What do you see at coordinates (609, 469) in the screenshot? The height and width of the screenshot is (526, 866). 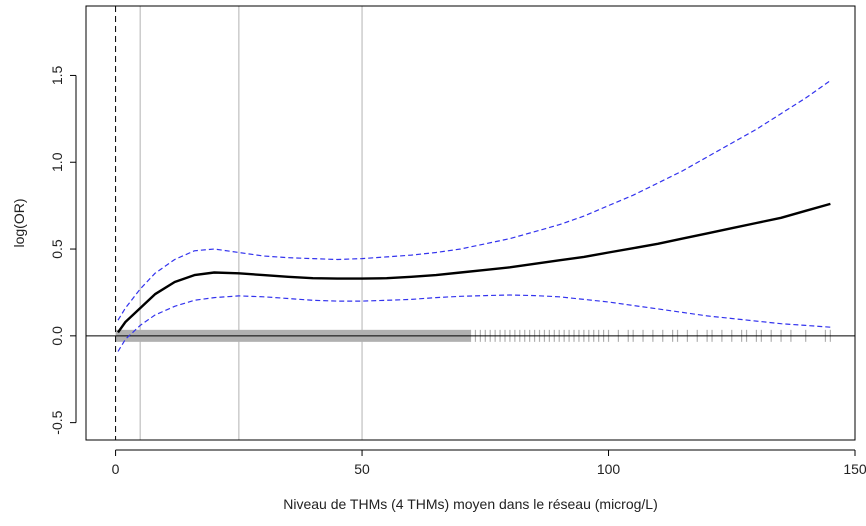 I see `x-tick-label: 100` at bounding box center [609, 469].